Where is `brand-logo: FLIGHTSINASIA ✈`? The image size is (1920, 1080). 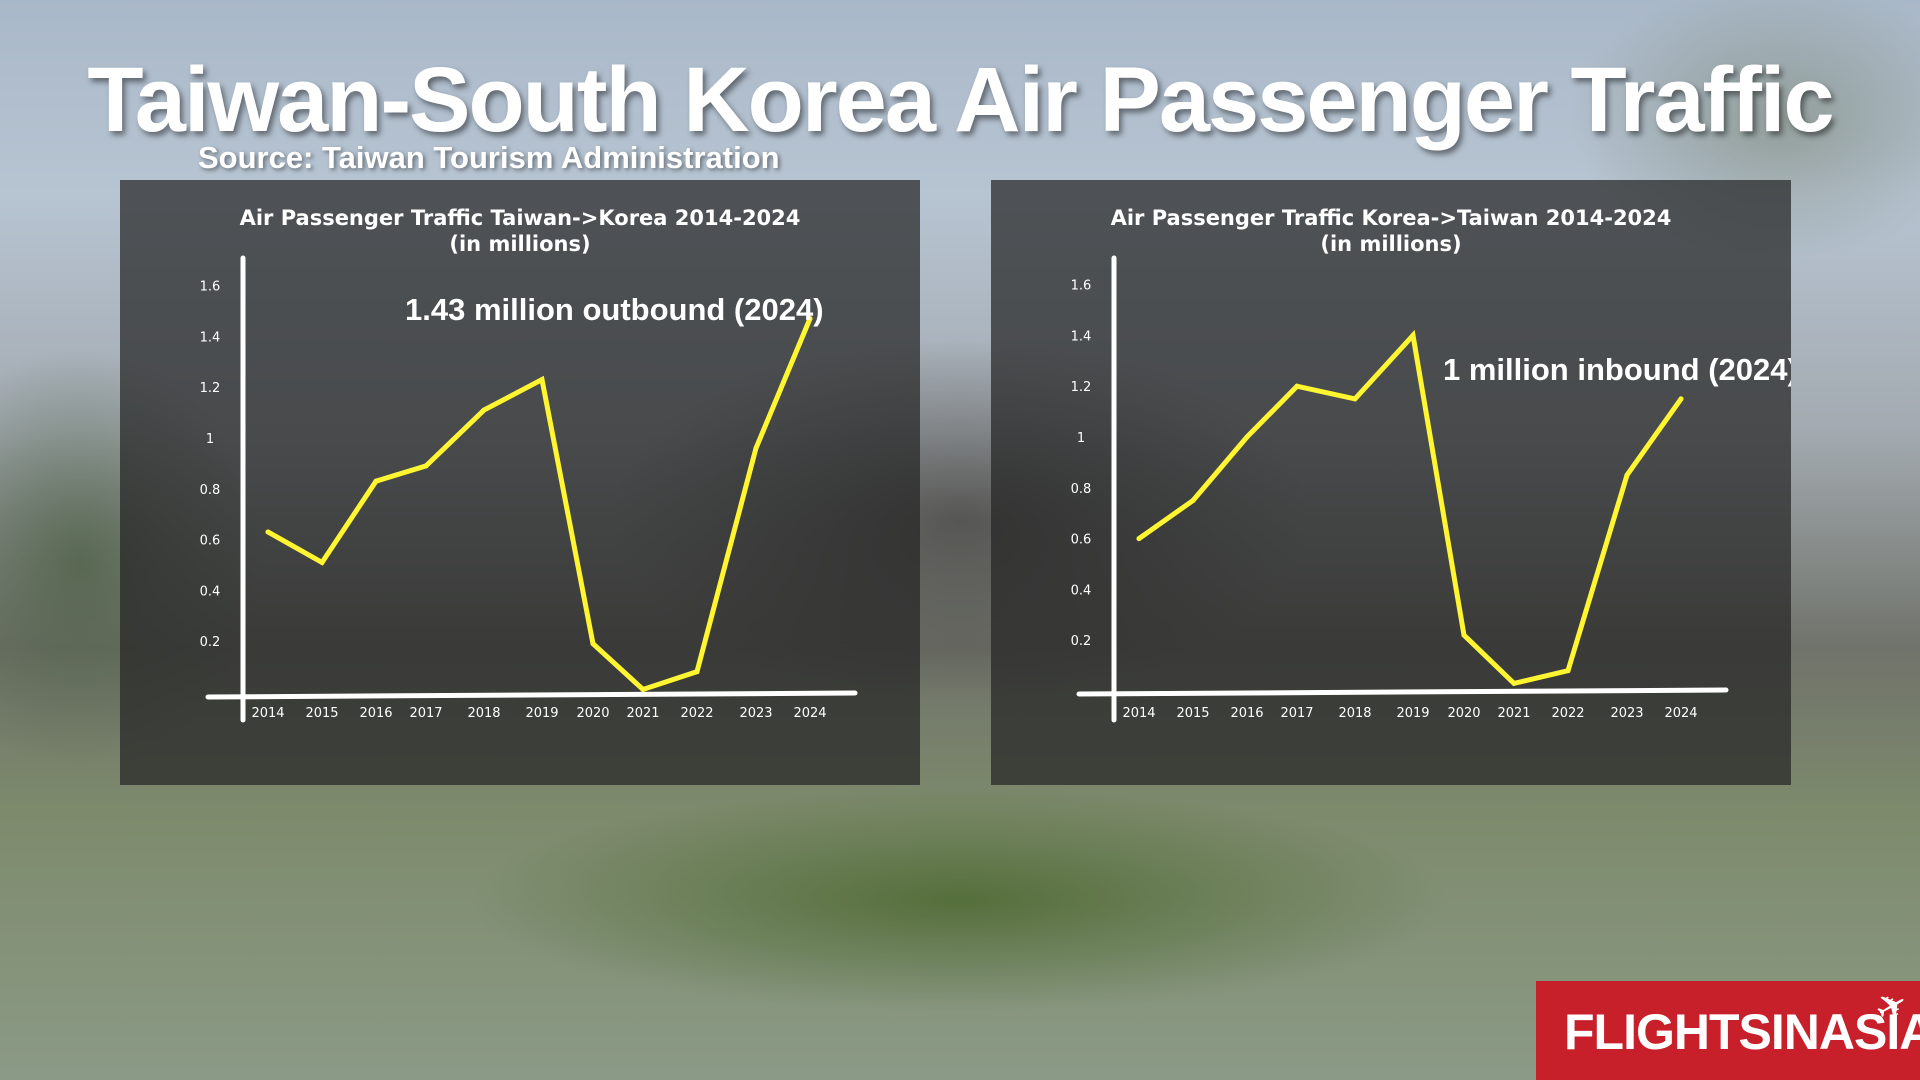 brand-logo: FLIGHTSINASIA ✈ is located at coordinates (1728, 1030).